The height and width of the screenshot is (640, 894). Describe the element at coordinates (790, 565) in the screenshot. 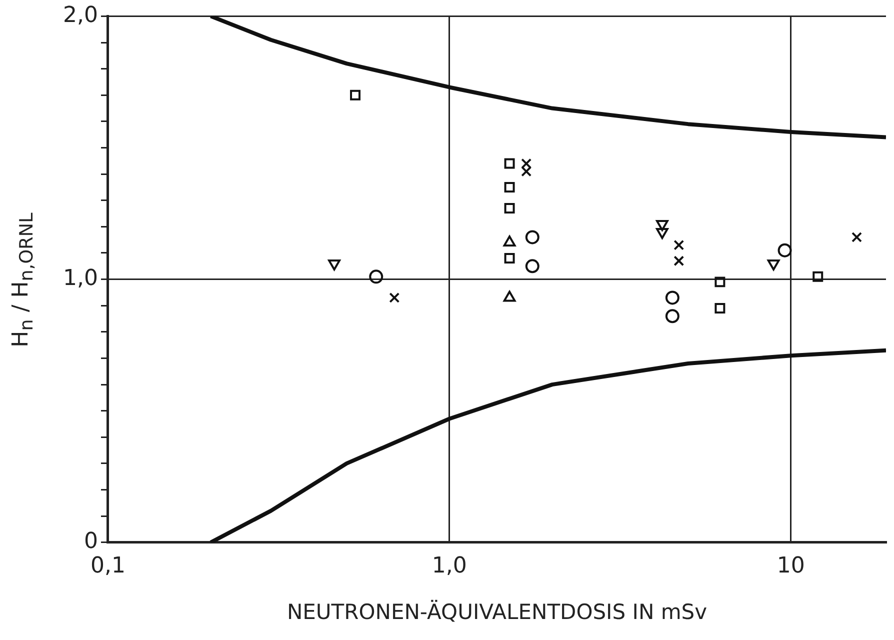

I see `x-tick-label: 10` at that location.